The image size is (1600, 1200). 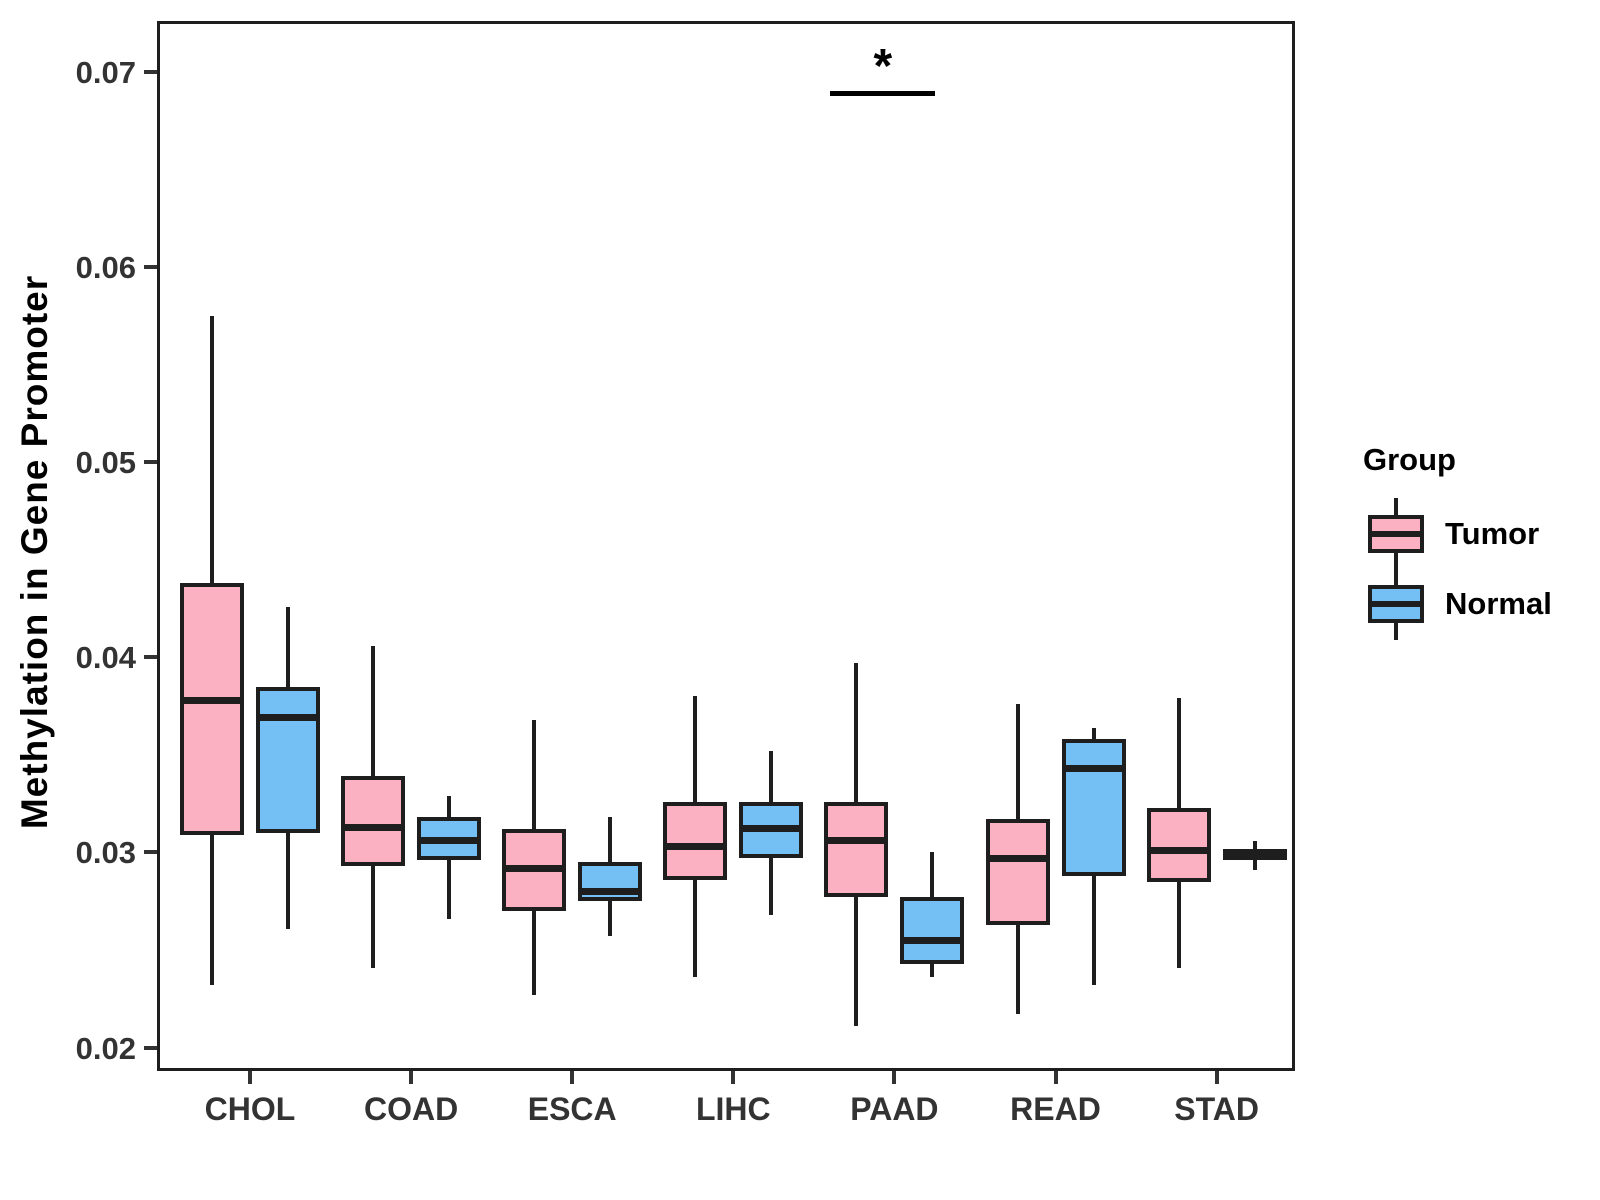 What do you see at coordinates (534, 868) in the screenshot?
I see `median-tumor-esca` at bounding box center [534, 868].